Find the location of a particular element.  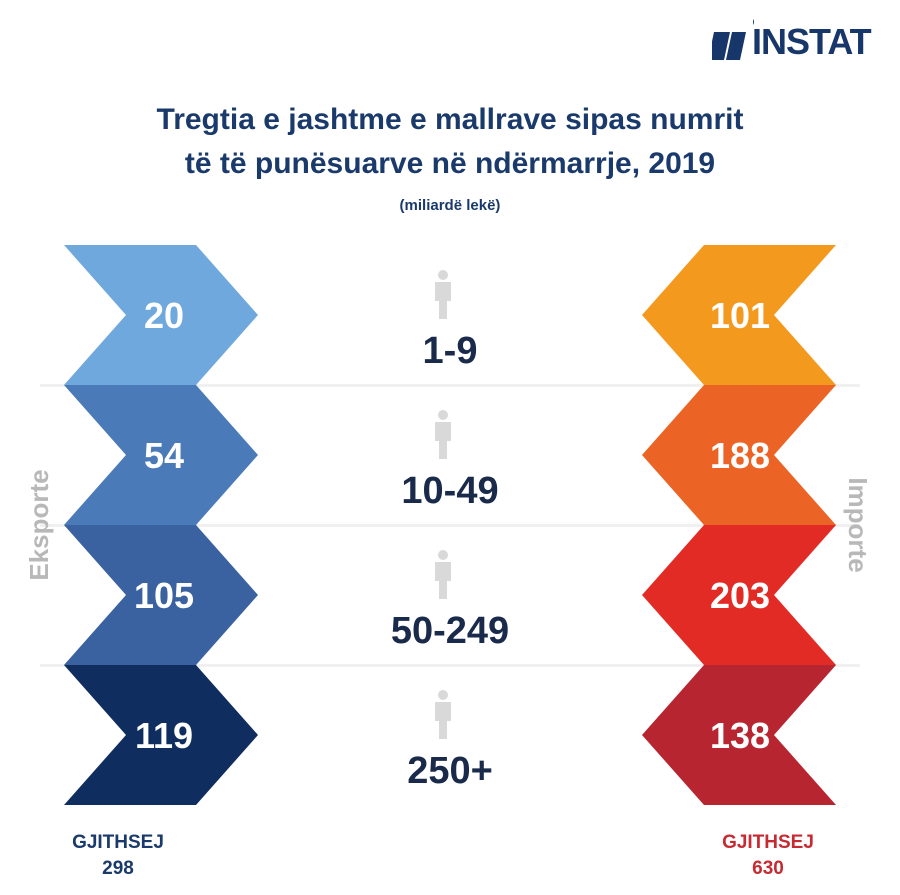

exports-total-value: 298 is located at coordinates (118, 868).